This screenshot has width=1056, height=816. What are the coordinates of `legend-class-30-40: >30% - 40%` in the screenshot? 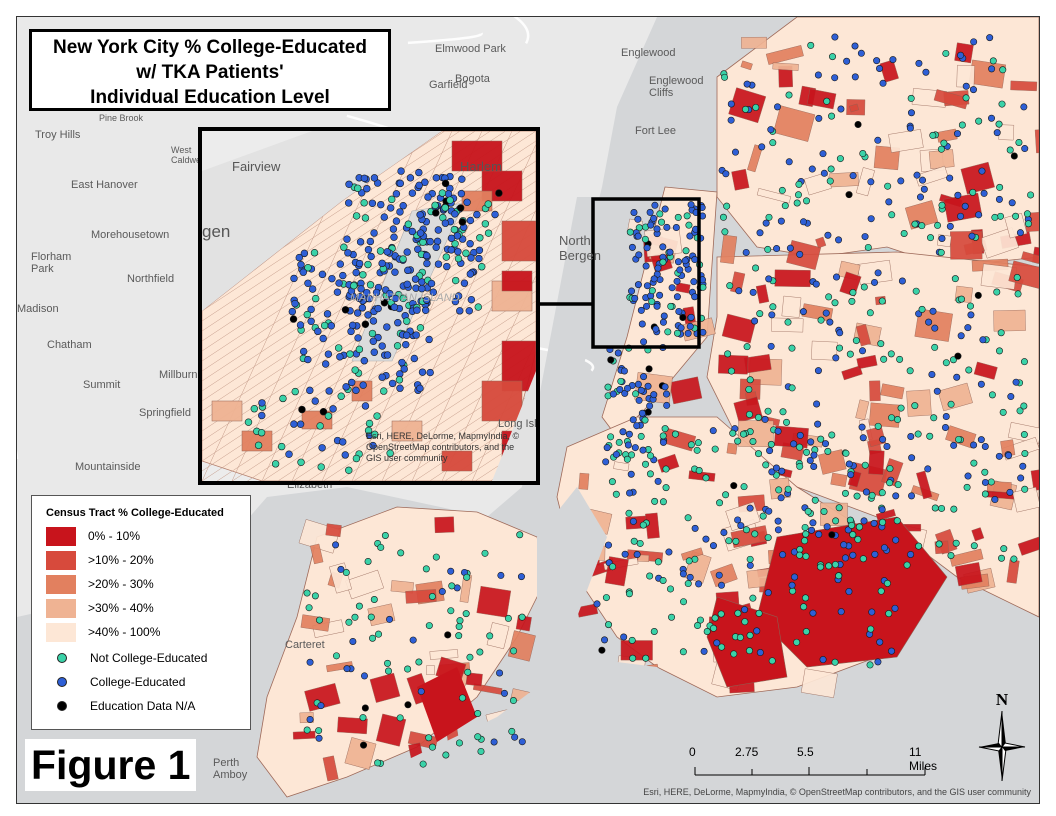 It's located at (100, 608).